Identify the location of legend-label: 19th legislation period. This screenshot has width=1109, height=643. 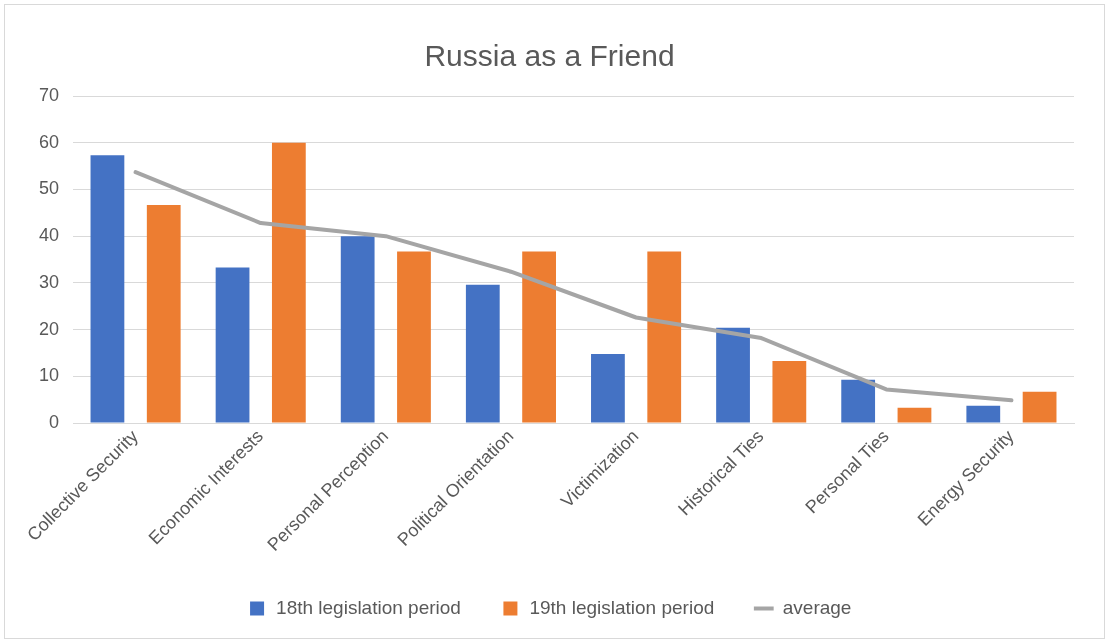
(622, 607).